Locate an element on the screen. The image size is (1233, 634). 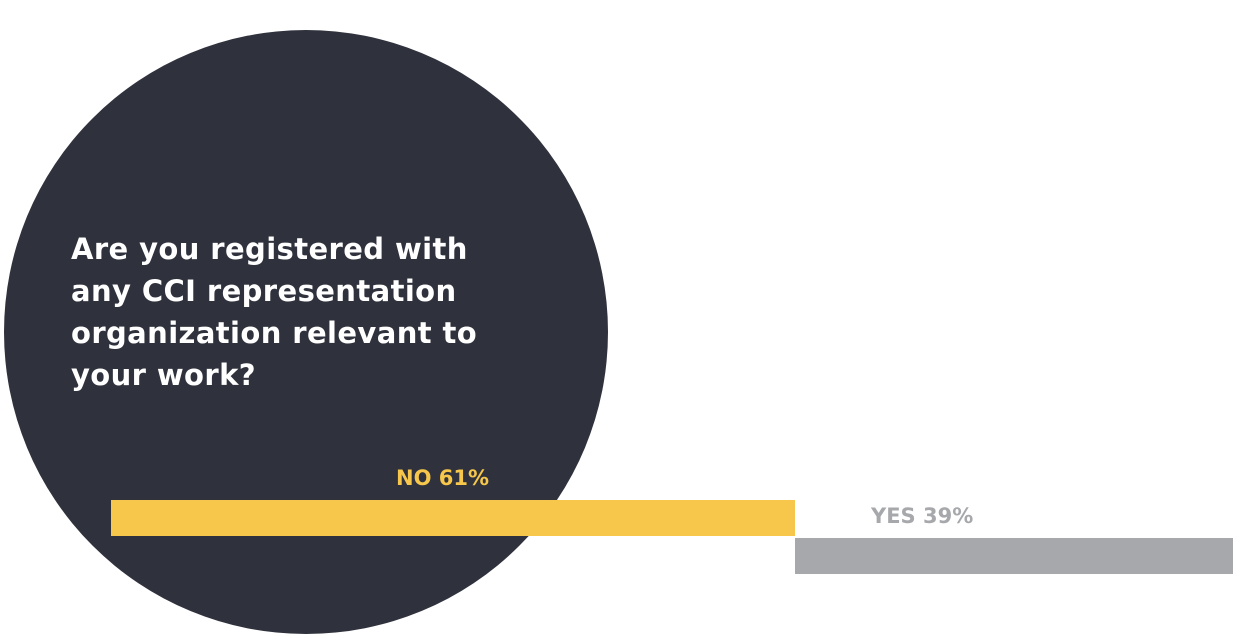
bar-no is located at coordinates (453, 518).